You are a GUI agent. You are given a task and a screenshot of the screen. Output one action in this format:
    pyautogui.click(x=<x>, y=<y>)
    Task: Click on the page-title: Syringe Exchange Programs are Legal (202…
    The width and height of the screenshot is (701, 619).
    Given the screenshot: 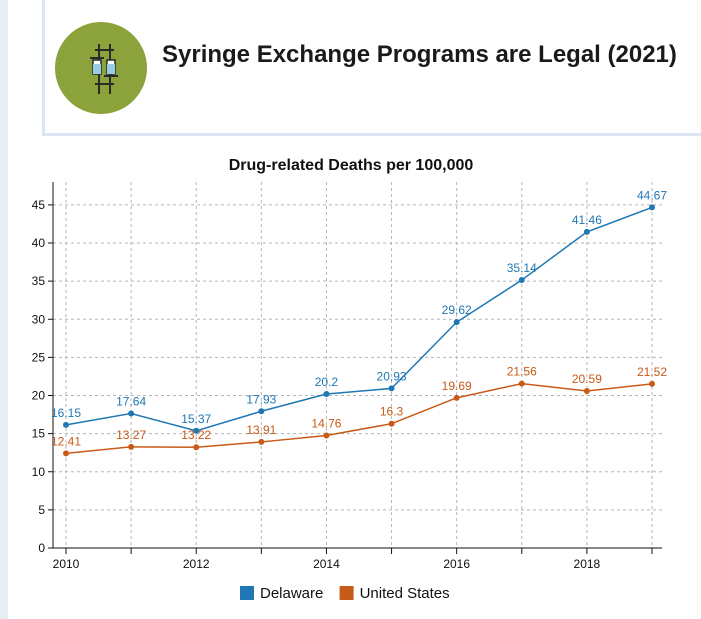 What is the action you would take?
    pyautogui.click(x=419, y=54)
    